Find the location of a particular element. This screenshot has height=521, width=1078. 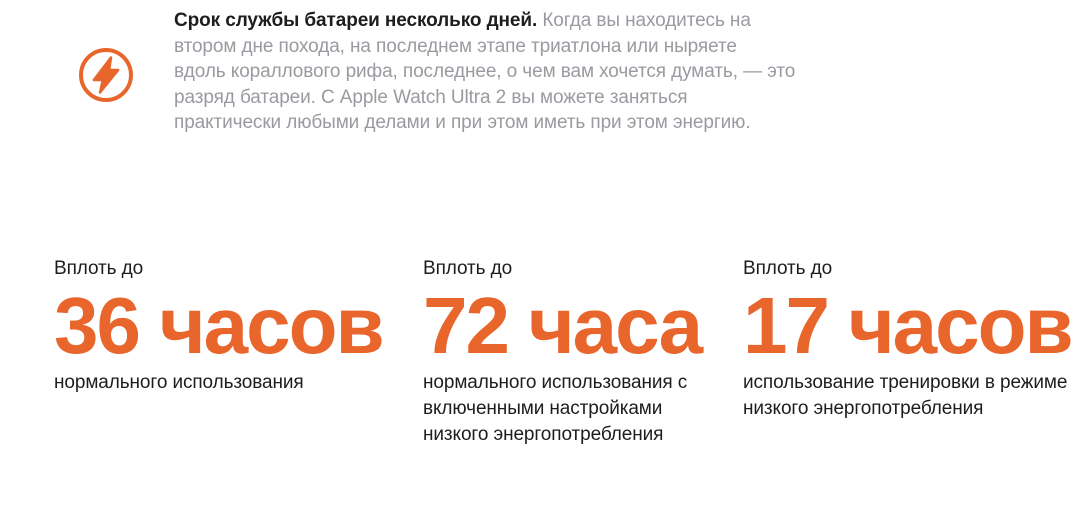

stat-description: нормального использования is located at coordinates (179, 382).